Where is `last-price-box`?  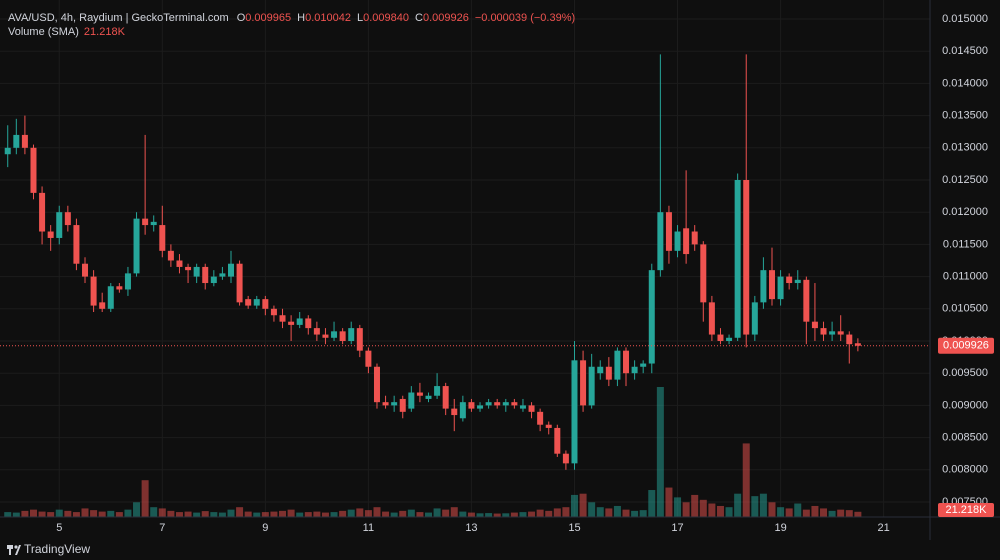 last-price-box is located at coordinates (966, 345).